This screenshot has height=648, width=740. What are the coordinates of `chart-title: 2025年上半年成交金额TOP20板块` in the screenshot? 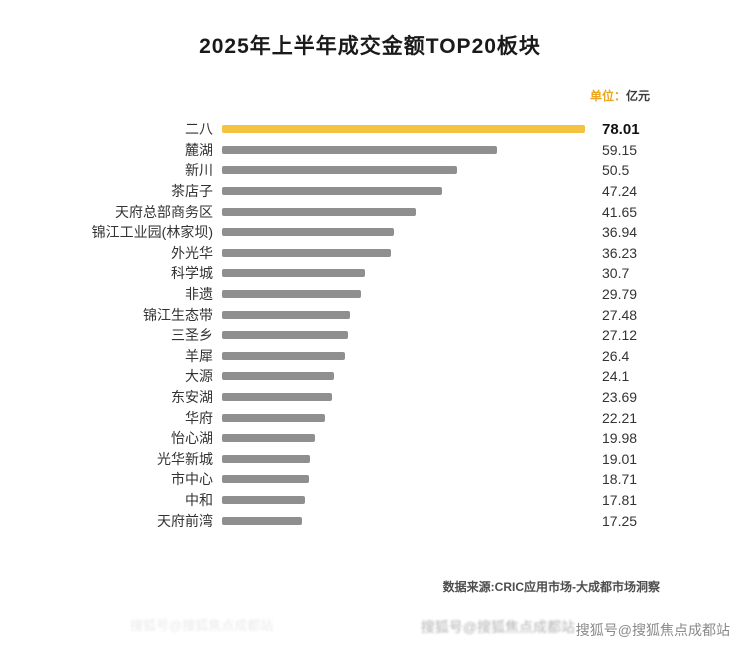 It's located at (370, 46).